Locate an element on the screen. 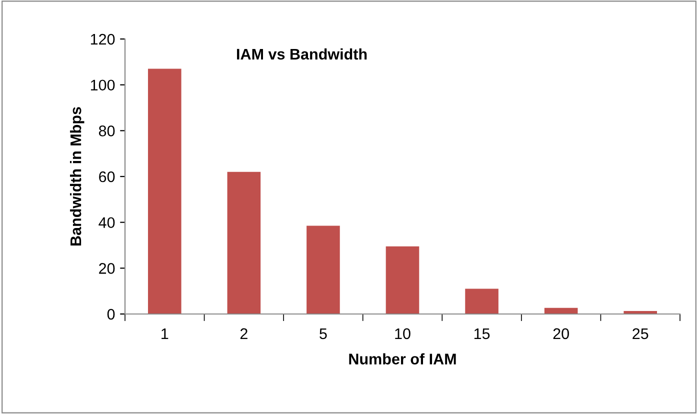 The width and height of the screenshot is (698, 414). x-tick-label: 15 is located at coordinates (482, 334).